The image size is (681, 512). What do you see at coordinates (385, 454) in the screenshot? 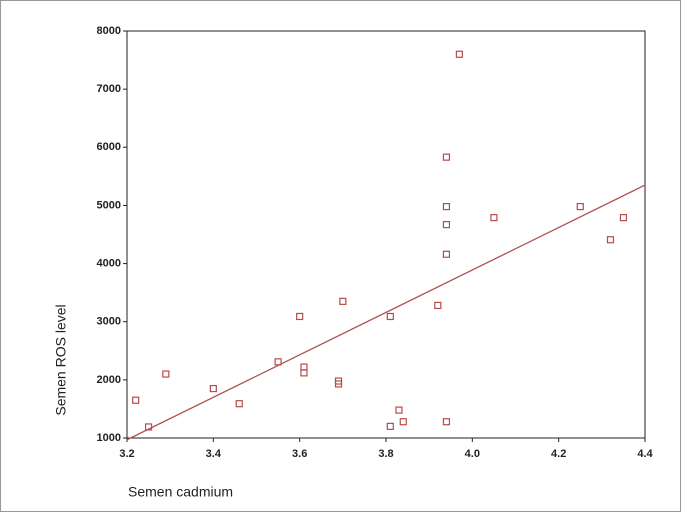
I see `x-tick-label: 3.8` at bounding box center [385, 454].